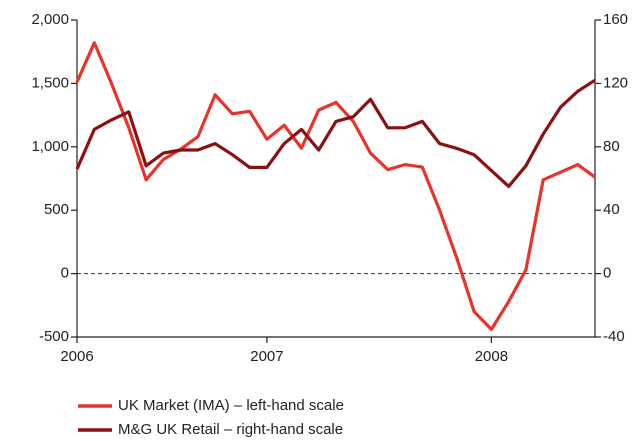 The image size is (640, 441). I want to click on y2-tick-label: 0, so click(607, 273).